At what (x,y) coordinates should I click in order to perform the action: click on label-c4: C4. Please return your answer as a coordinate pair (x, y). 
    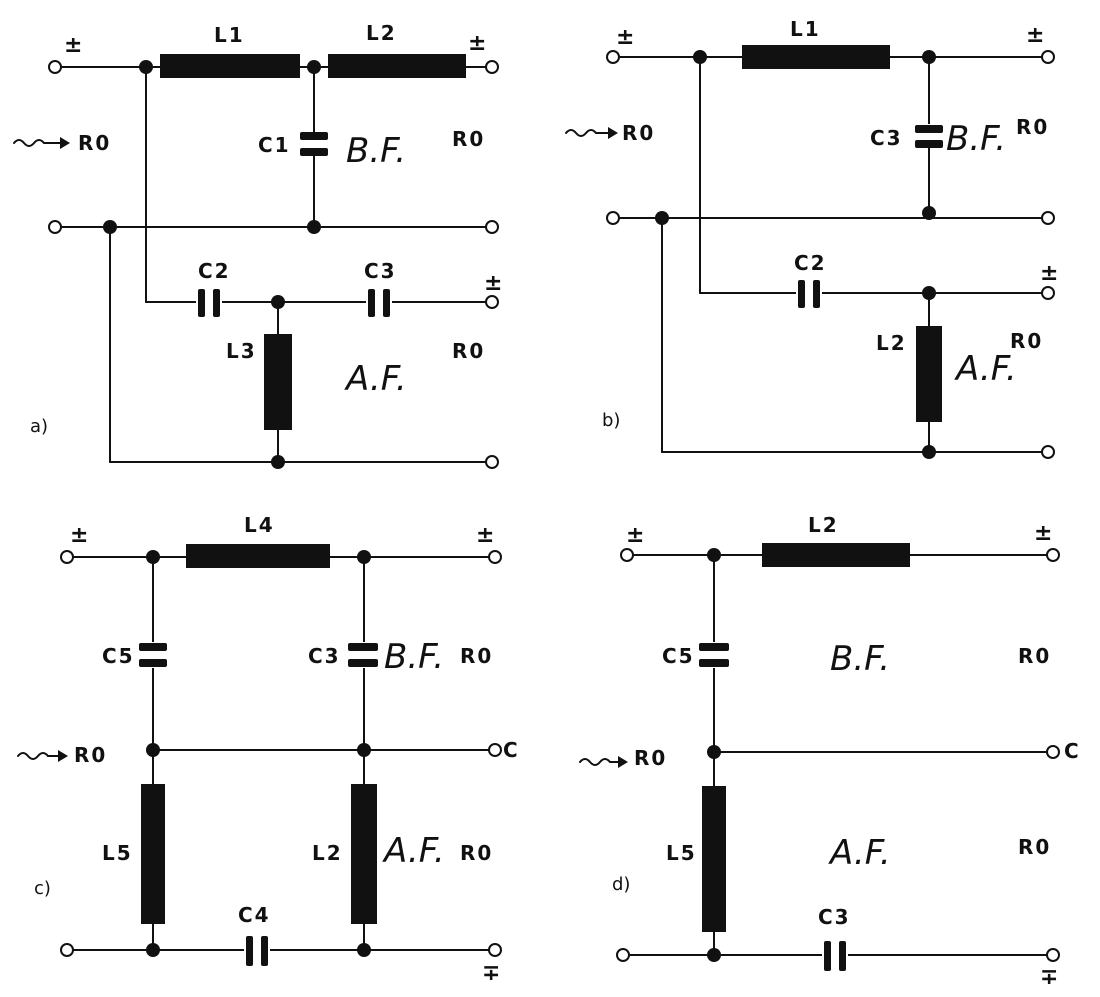
    Looking at the image, I should click on (254, 915).